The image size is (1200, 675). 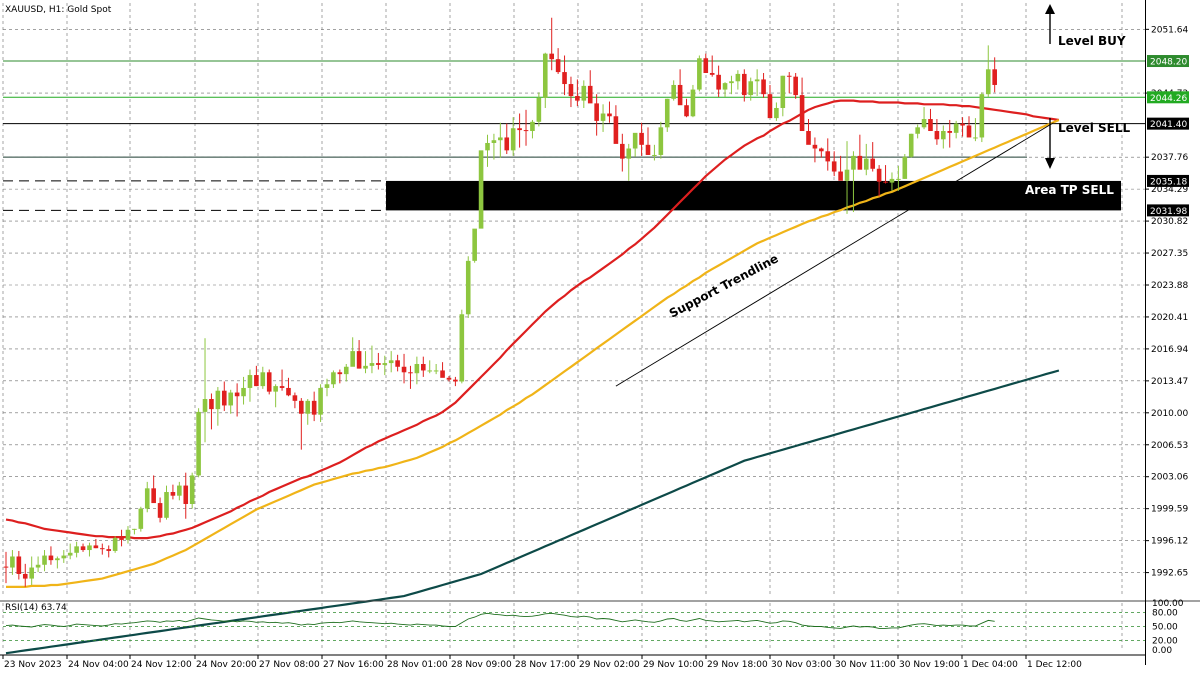 I want to click on price-label-box-2041.40, so click(x=1168, y=123).